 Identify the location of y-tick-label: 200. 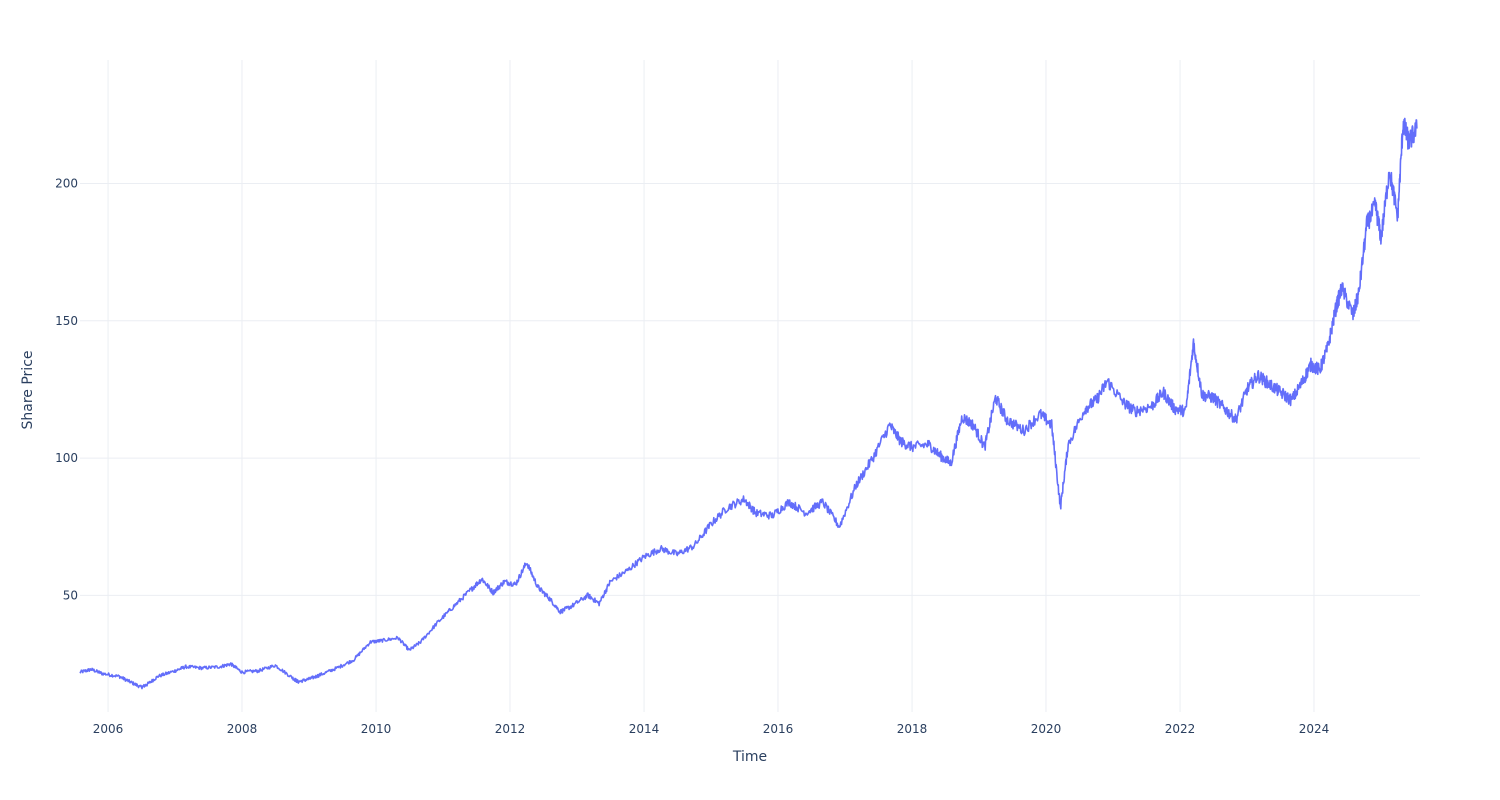
(66, 184).